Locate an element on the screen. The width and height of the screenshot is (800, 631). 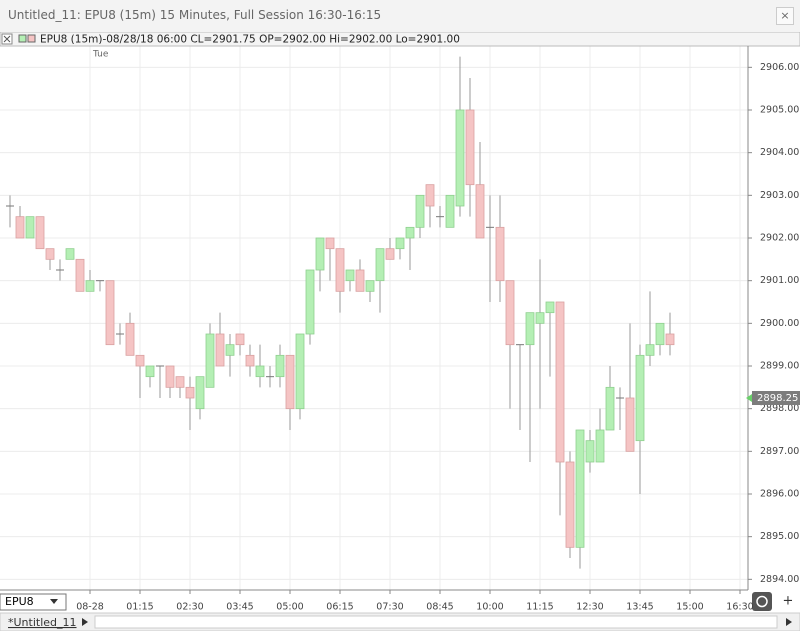
refresh-icon is located at coordinates (762, 601).